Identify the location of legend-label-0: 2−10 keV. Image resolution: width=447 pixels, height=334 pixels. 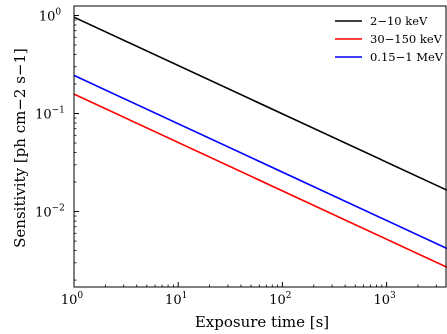
(399, 21).